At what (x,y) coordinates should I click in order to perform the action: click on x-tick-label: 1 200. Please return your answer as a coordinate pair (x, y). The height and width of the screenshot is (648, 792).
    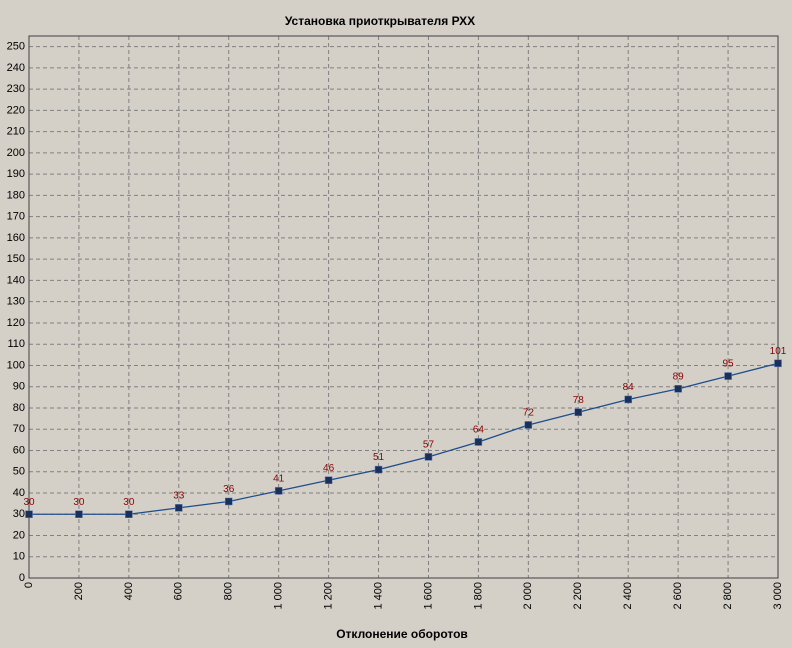
    Looking at the image, I should click on (329, 596).